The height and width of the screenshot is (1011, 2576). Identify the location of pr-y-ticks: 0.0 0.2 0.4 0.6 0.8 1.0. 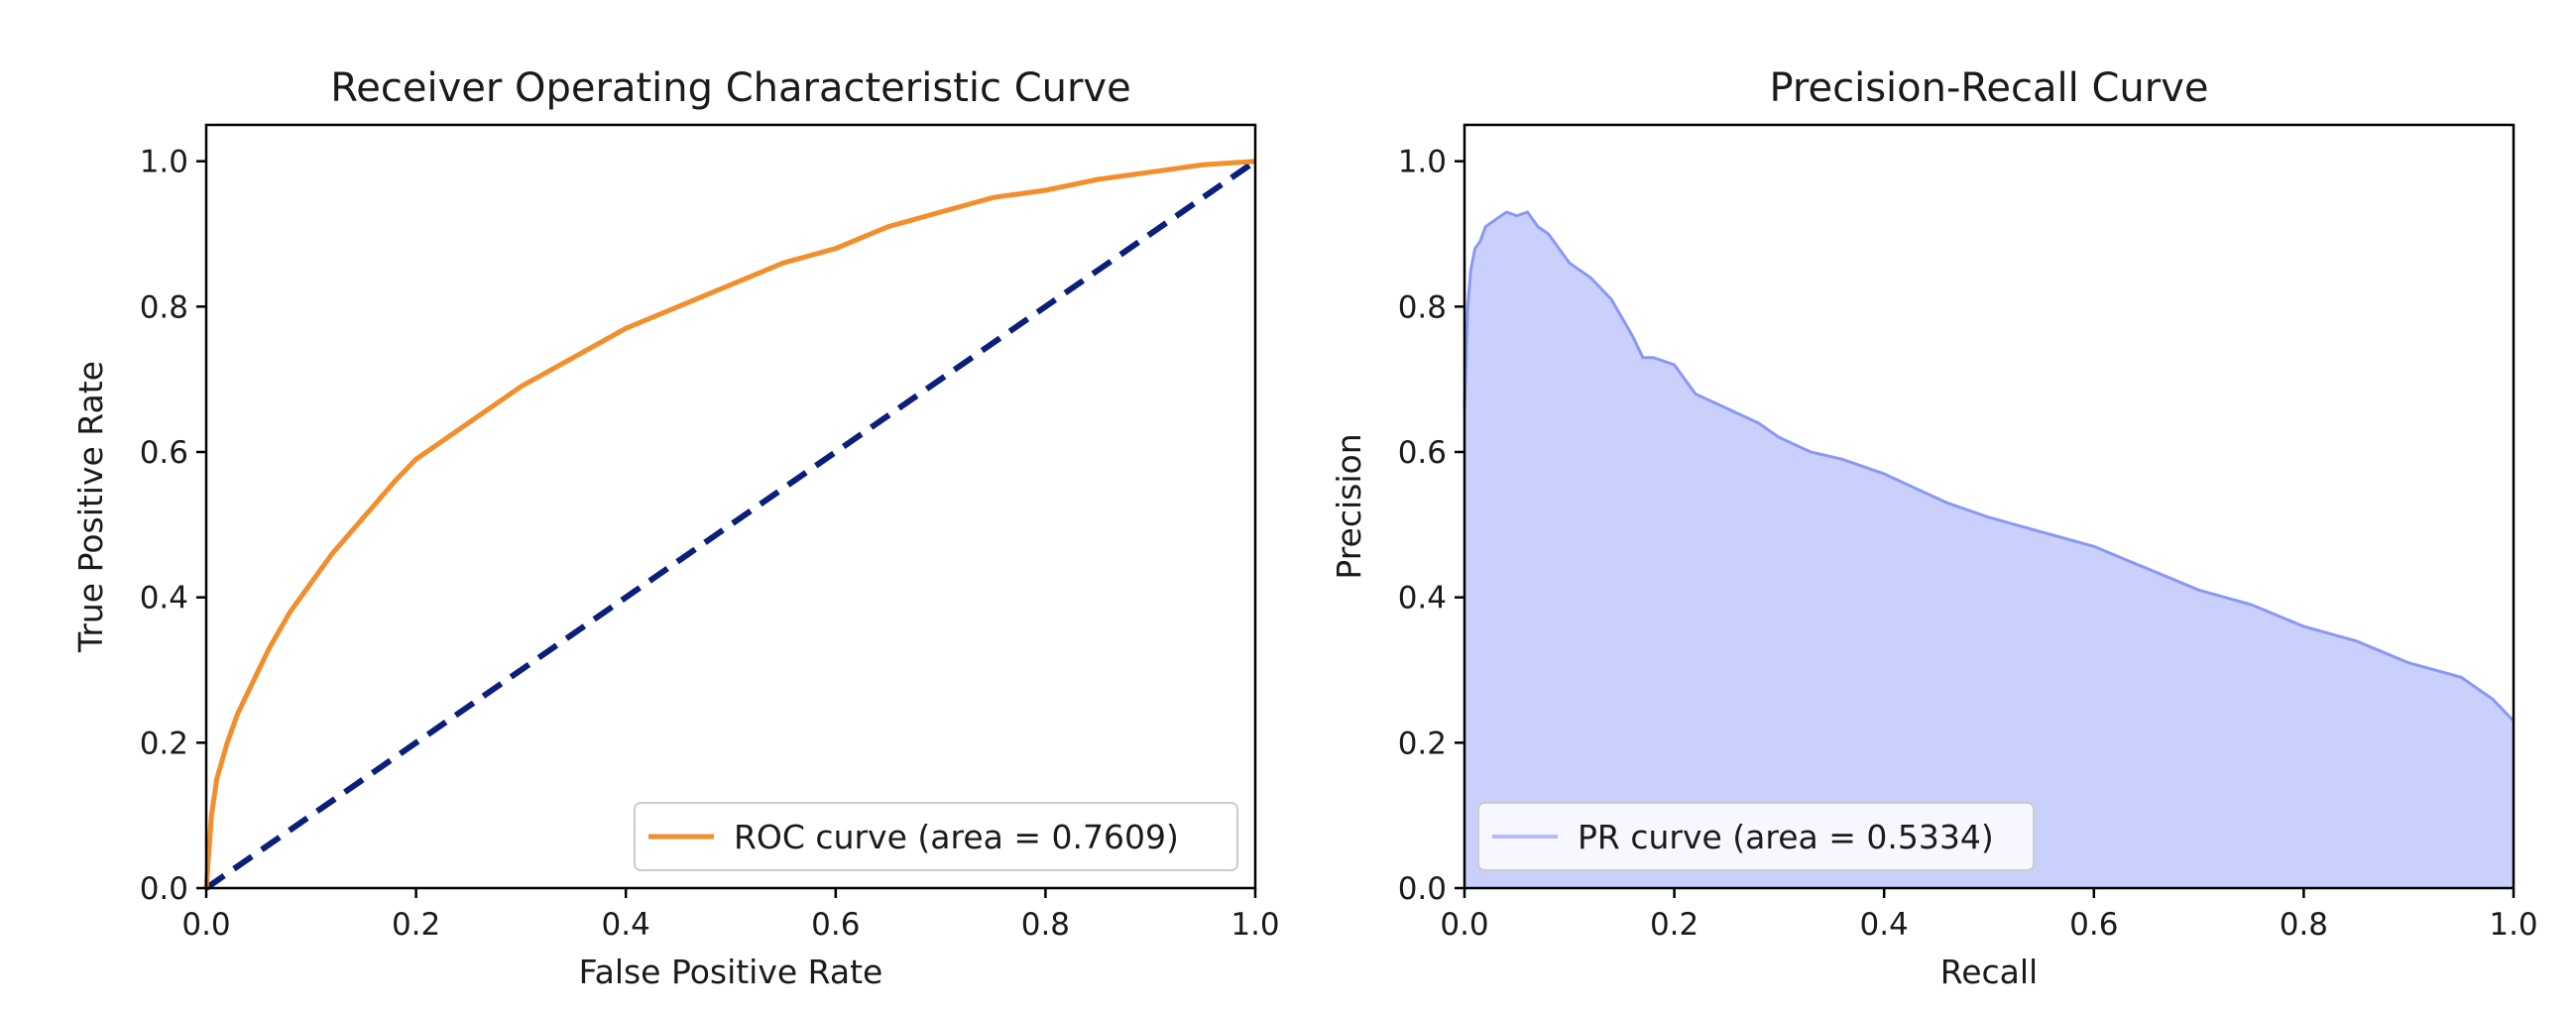
(1431, 526).